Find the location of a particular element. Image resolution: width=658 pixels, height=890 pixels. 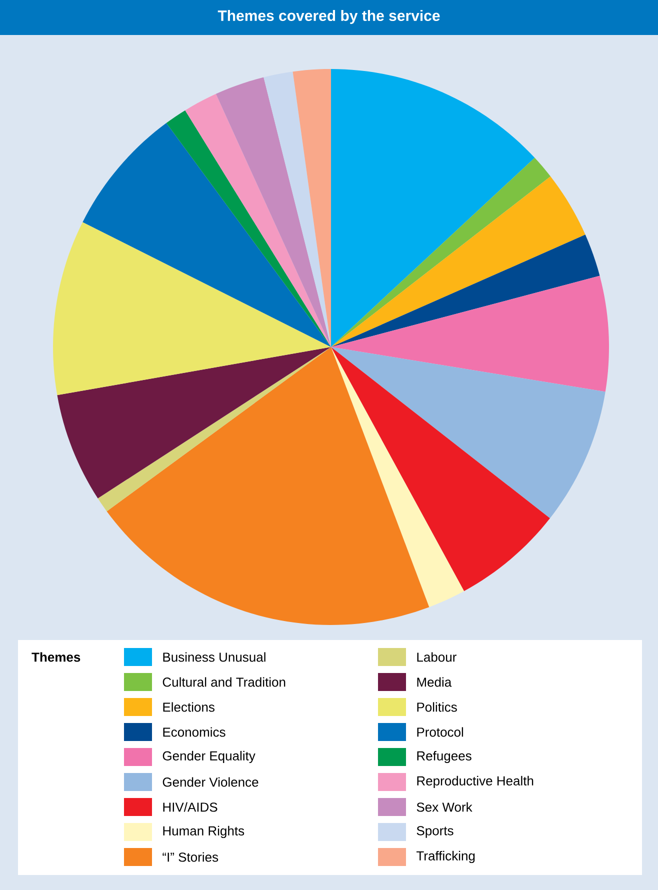

legend-label: Reproductive Health is located at coordinates (475, 782).